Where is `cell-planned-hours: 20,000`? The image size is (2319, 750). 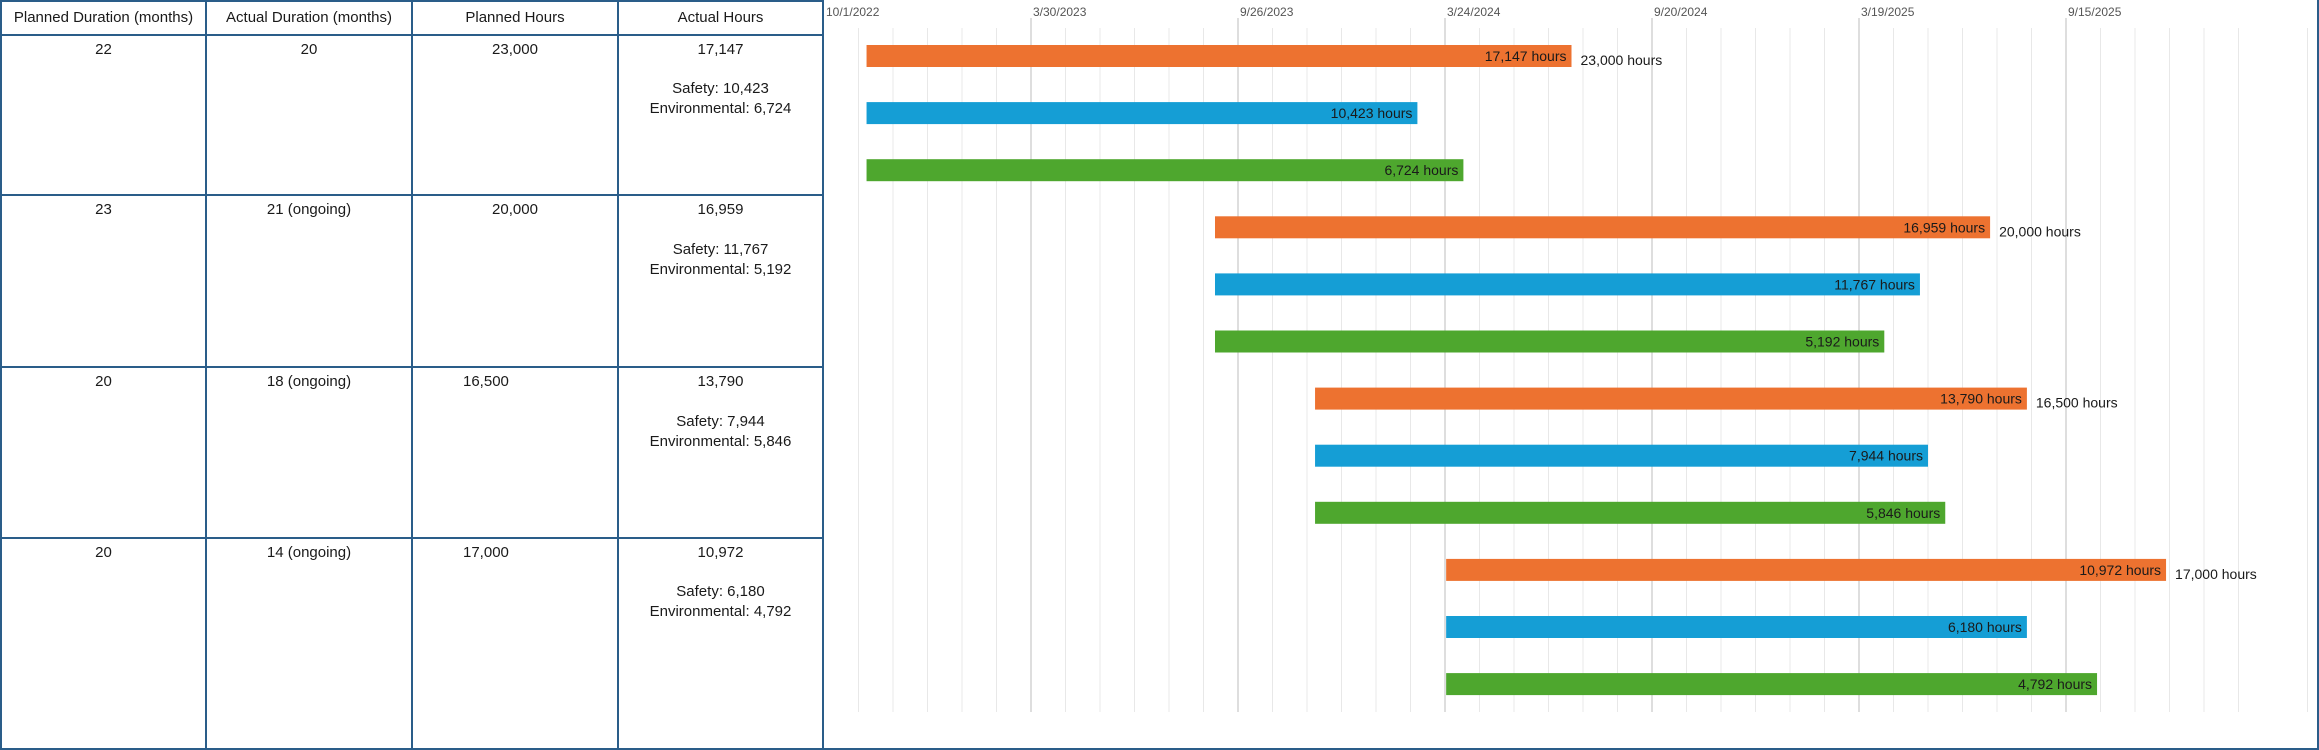
cell-planned-hours: 20,000 is located at coordinates (515, 209).